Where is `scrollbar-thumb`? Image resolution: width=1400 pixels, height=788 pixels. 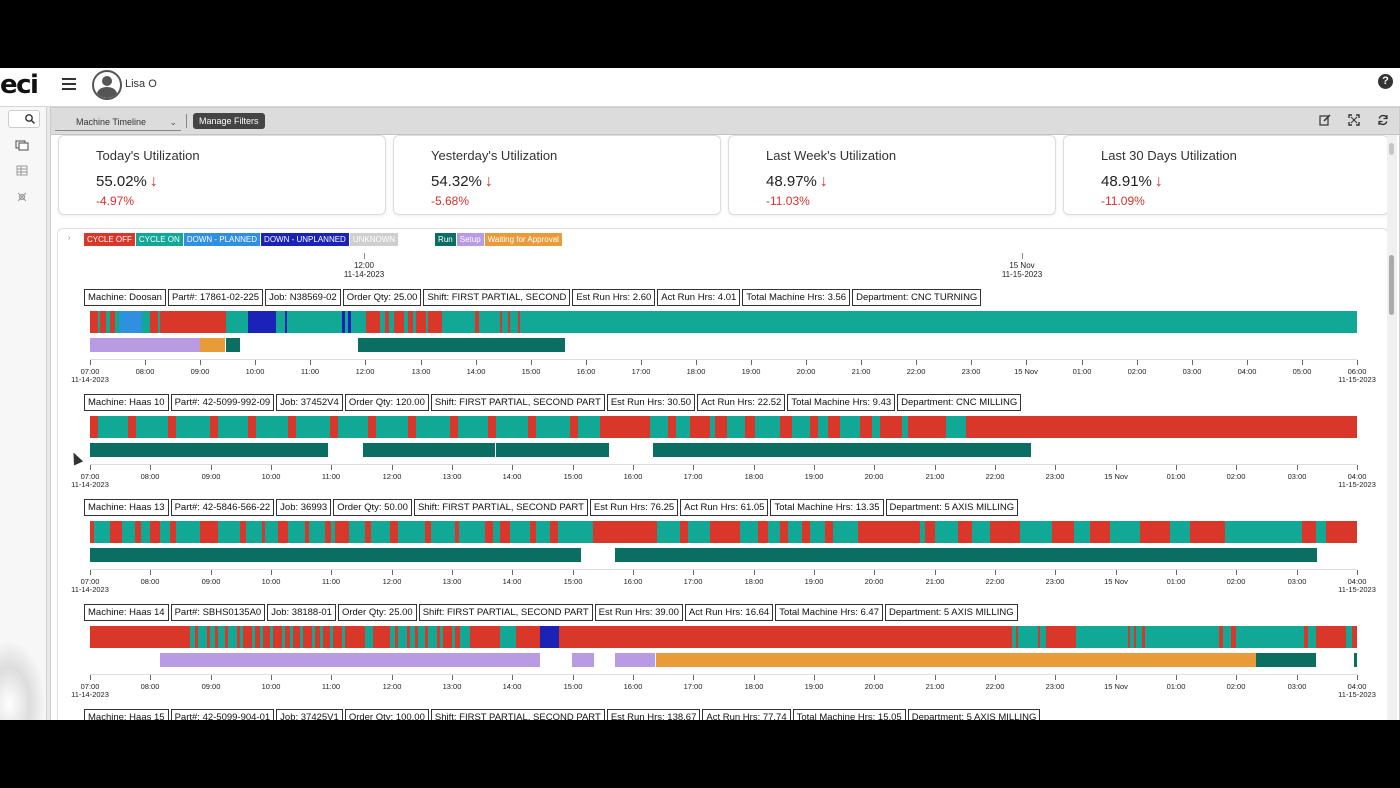 scrollbar-thumb is located at coordinates (1391, 285).